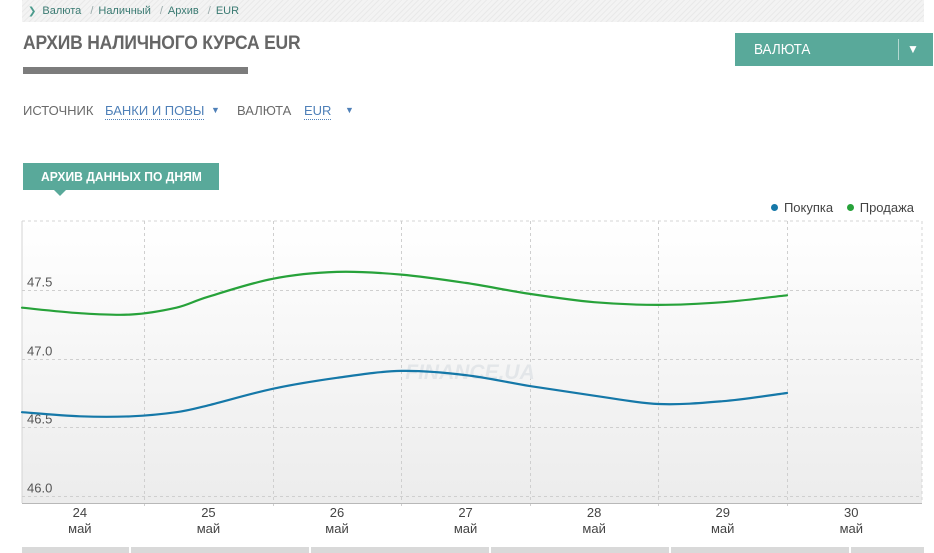  I want to click on buy-series-line, so click(404, 393).